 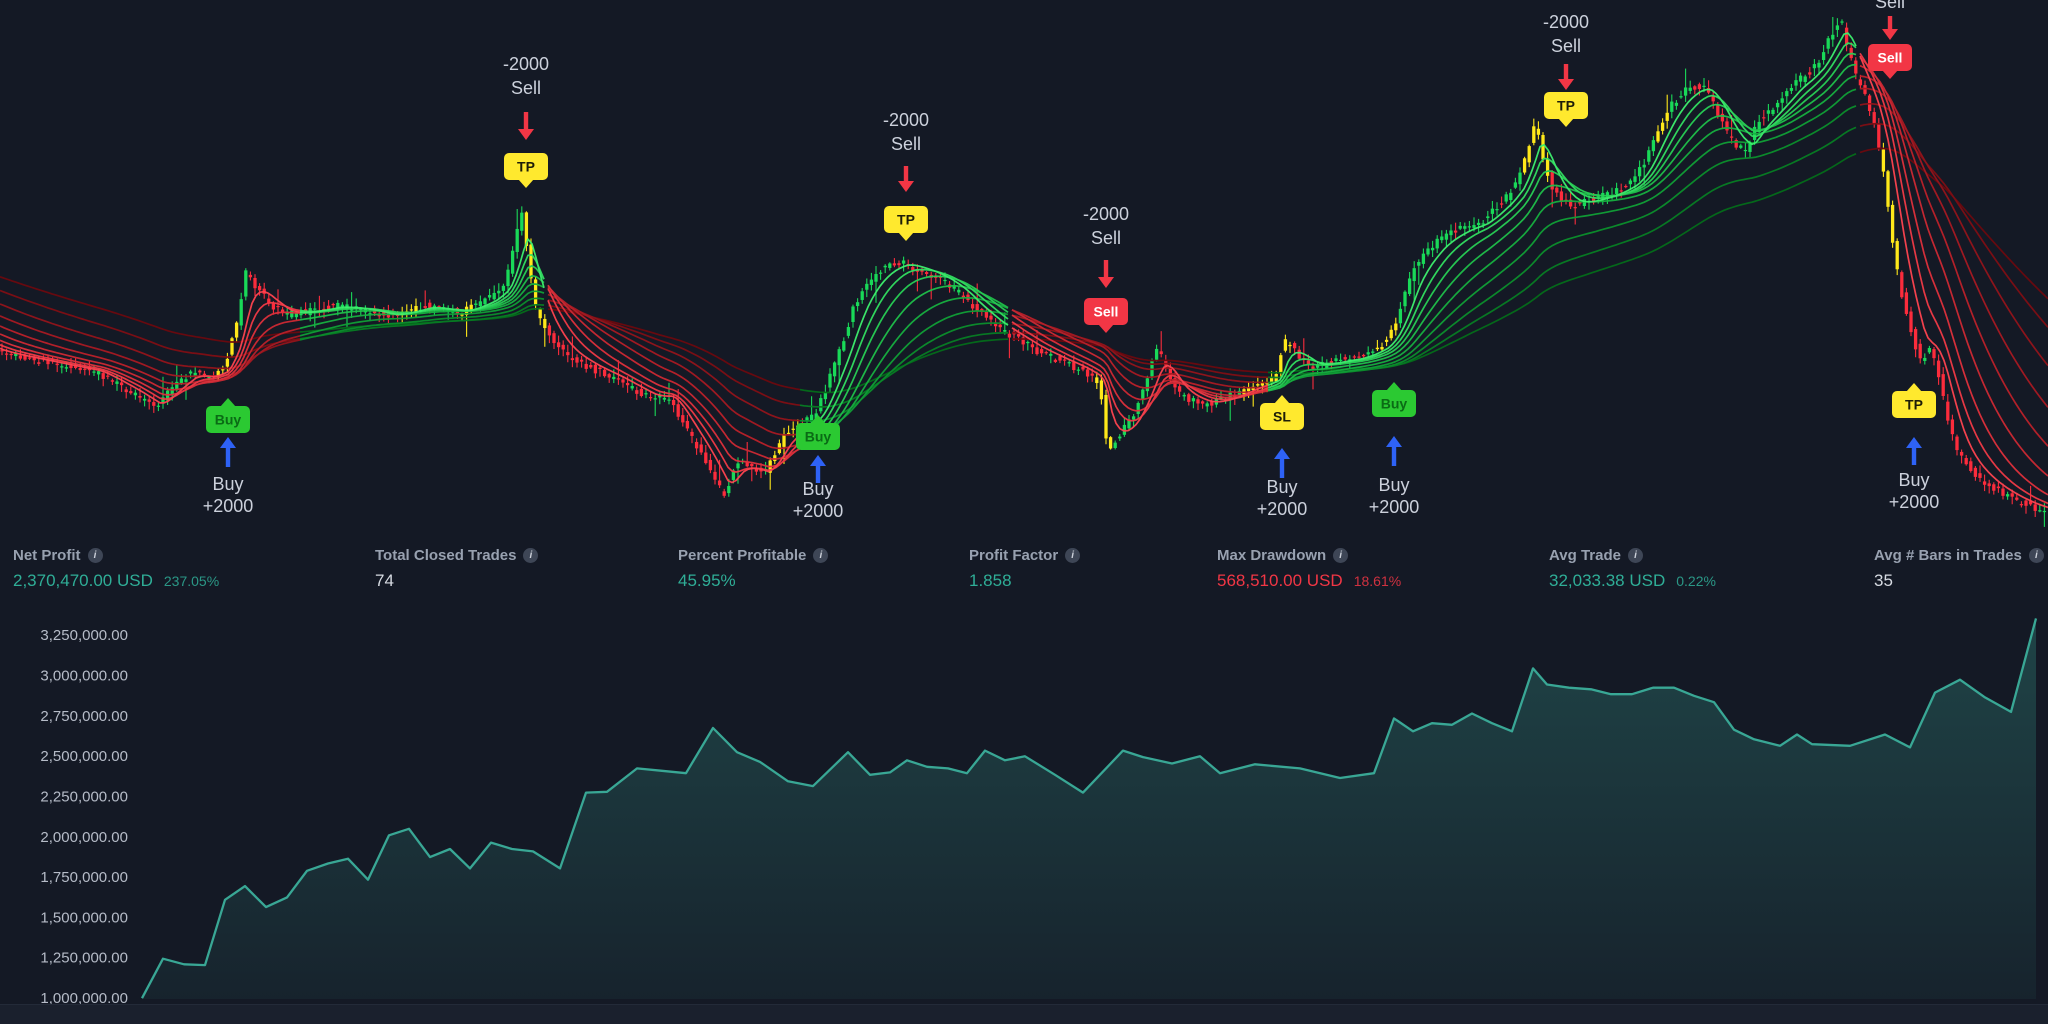 I want to click on stat-label: Total Closed Trades i, so click(x=457, y=555).